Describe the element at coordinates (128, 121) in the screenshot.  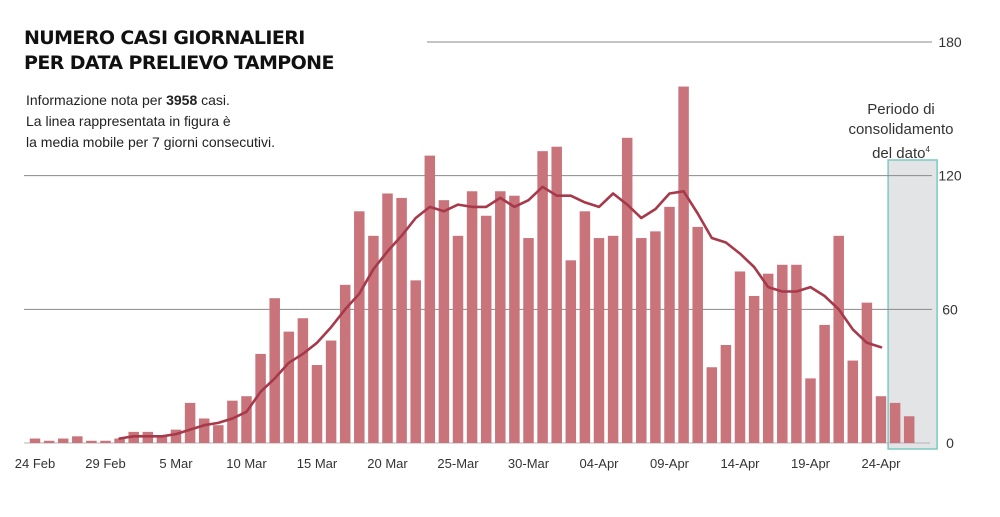
I see `subtitle-line-2: La linea rappresentata in figura è` at that location.